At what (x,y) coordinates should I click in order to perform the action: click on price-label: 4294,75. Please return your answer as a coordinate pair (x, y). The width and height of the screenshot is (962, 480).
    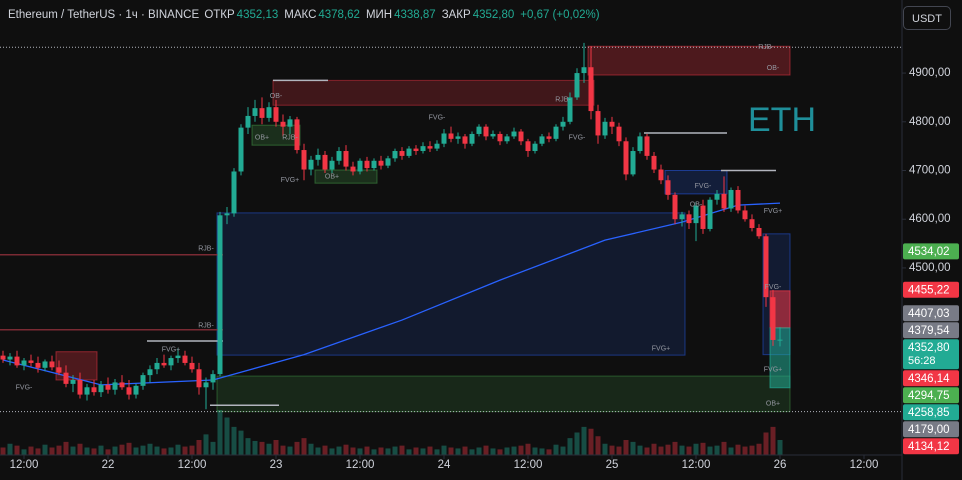
    Looking at the image, I should click on (929, 396).